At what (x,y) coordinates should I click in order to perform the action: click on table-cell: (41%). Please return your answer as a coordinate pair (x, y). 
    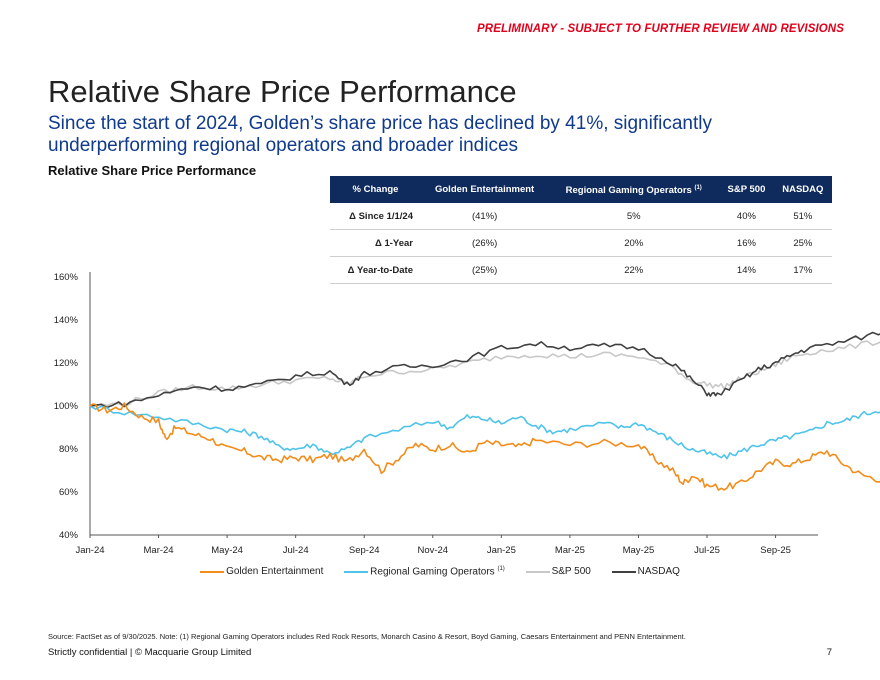
    Looking at the image, I should click on (485, 216).